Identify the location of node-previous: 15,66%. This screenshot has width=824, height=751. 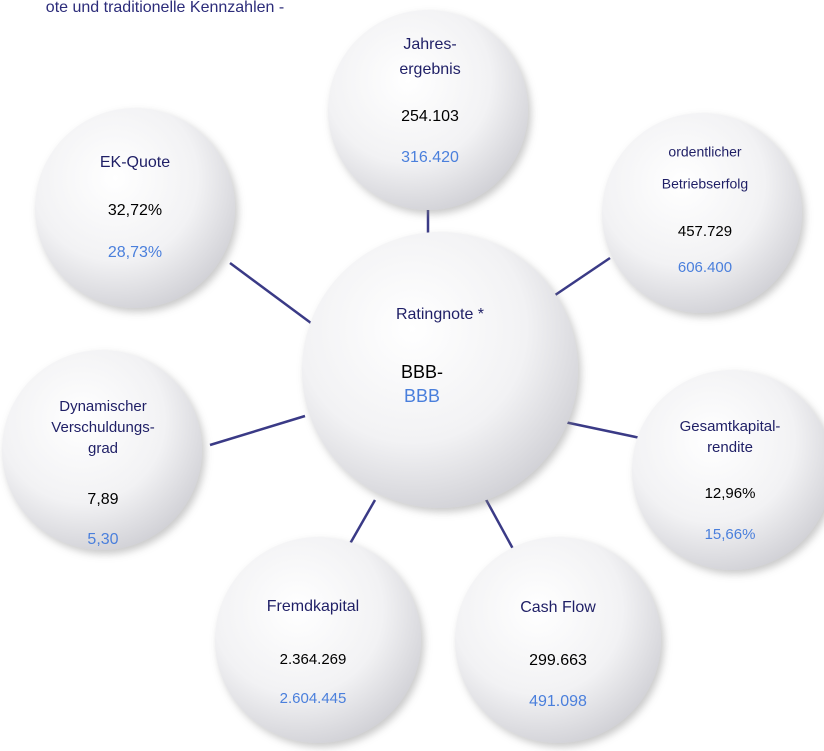
(730, 534).